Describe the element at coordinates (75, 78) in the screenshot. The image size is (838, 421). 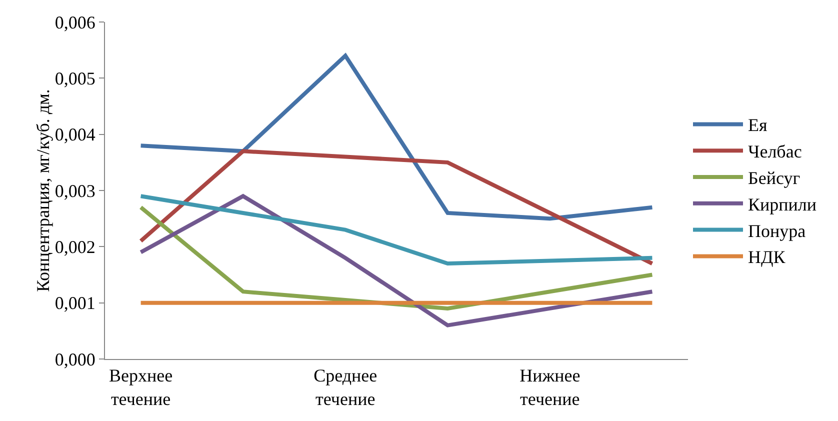
I see `y-tick-label: 0,005` at that location.